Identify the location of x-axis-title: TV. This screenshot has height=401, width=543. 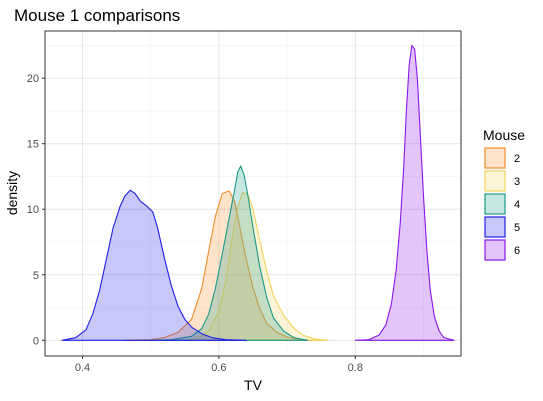
(253, 385).